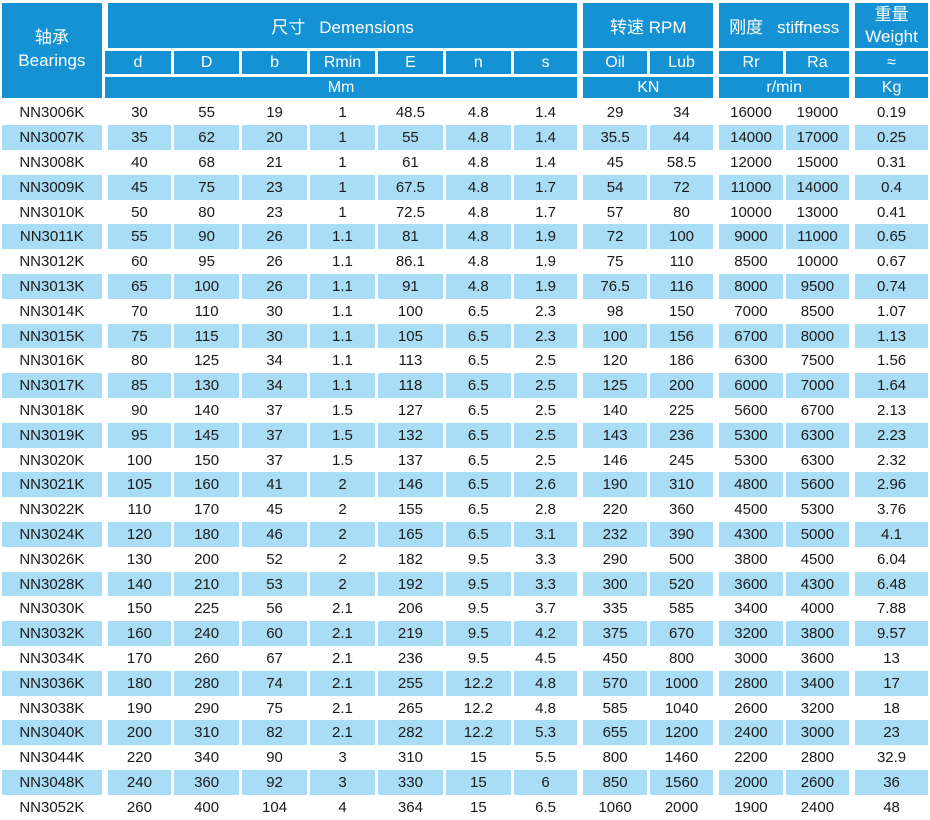 The height and width of the screenshot is (820, 930). What do you see at coordinates (206, 262) in the screenshot?
I see `value-cell-D: 95` at bounding box center [206, 262].